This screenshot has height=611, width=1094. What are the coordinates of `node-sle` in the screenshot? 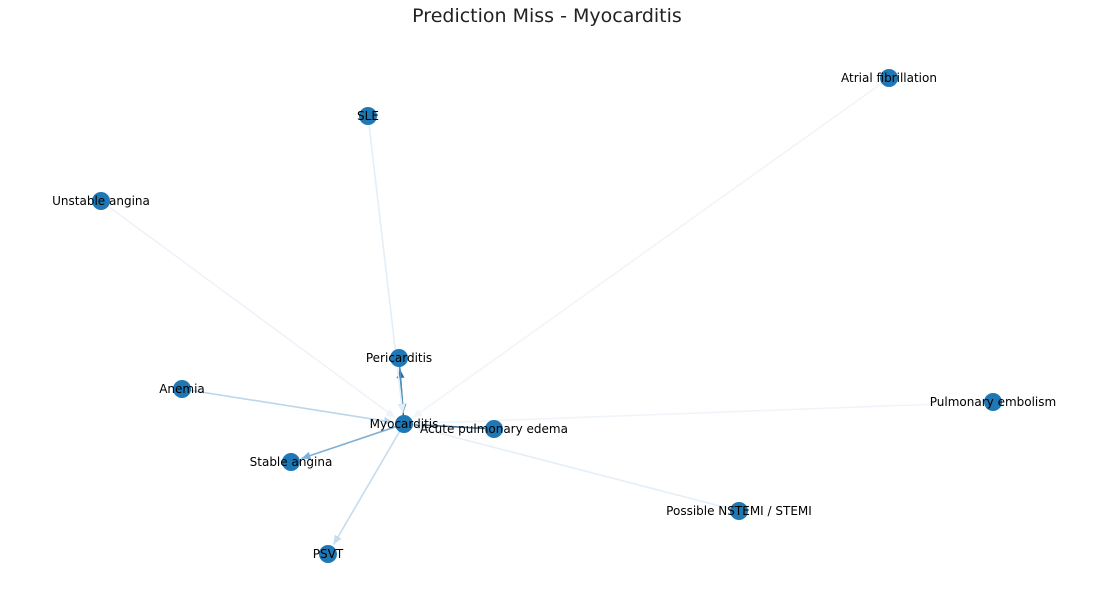 It's located at (368, 116).